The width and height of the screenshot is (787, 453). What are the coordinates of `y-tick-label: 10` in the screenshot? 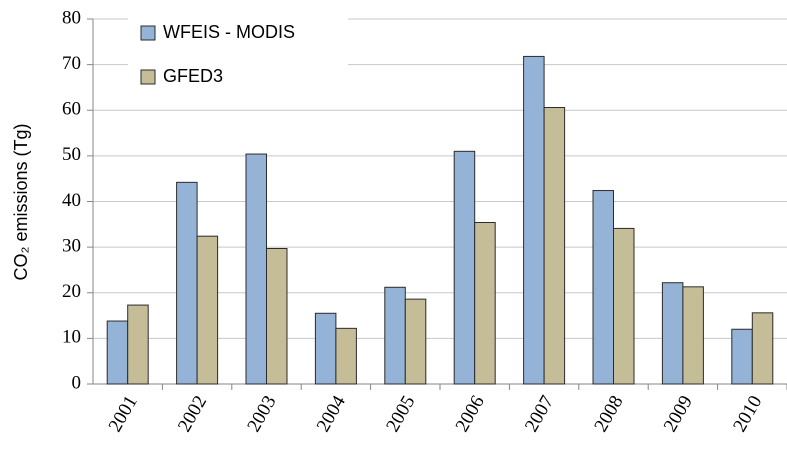 It's located at (71, 337).